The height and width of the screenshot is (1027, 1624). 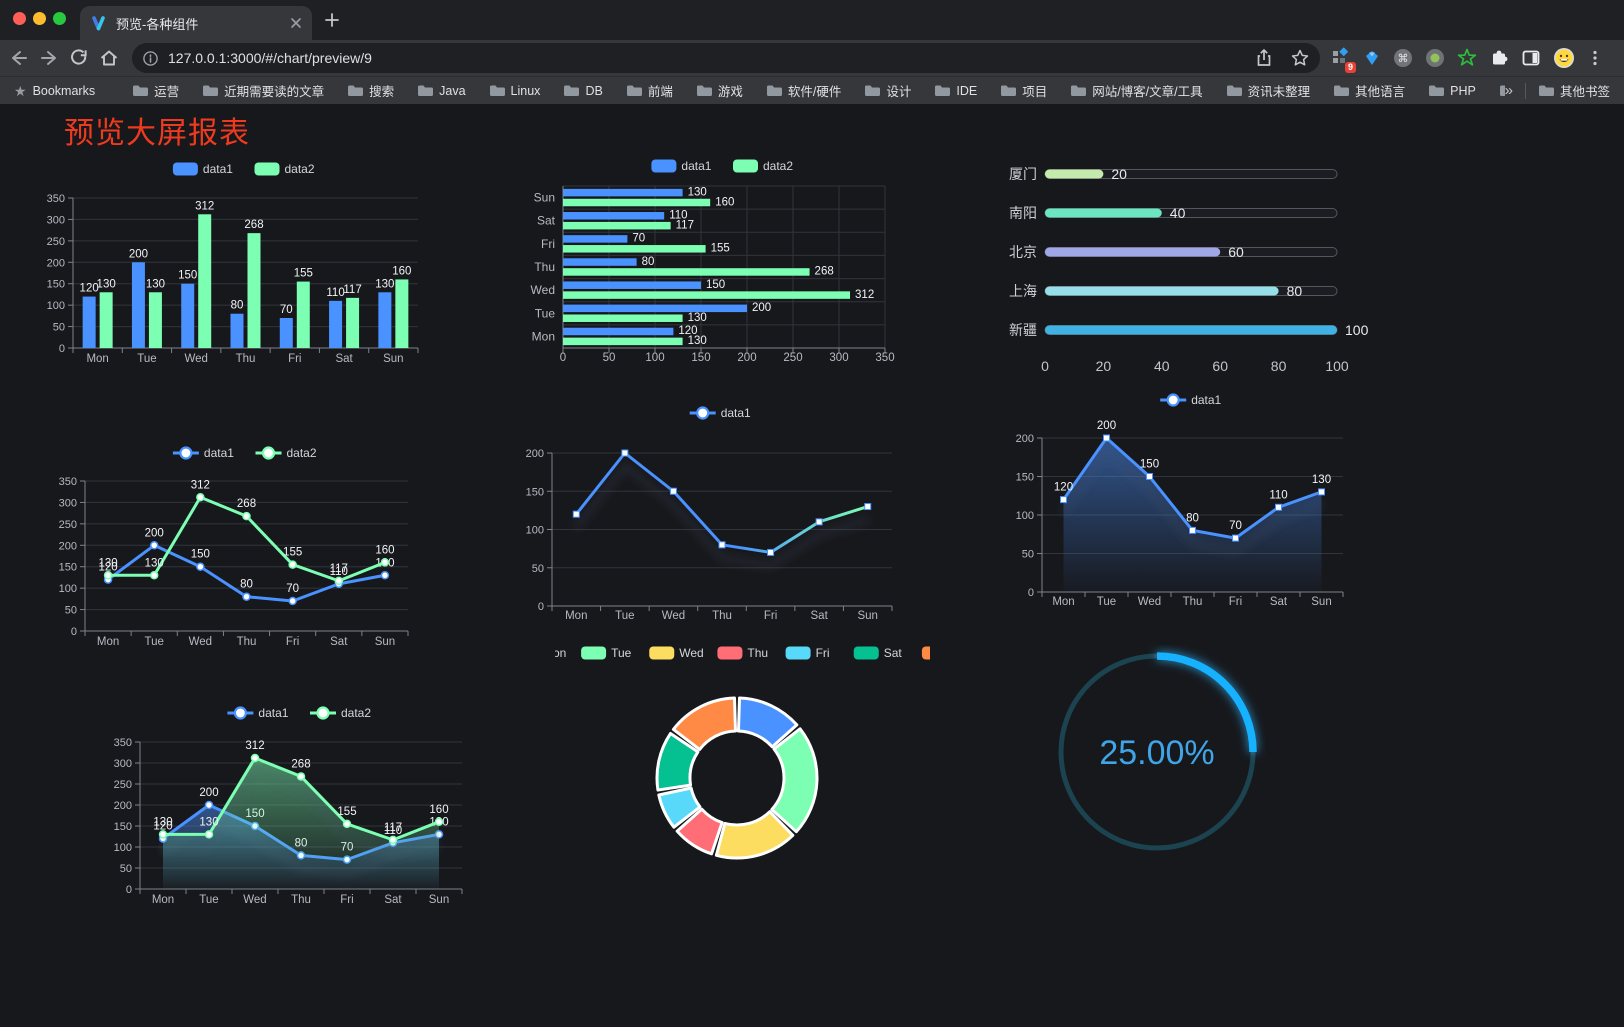 What do you see at coordinates (719, 90) in the screenshot?
I see `bookmark-folder: 游戏` at bounding box center [719, 90].